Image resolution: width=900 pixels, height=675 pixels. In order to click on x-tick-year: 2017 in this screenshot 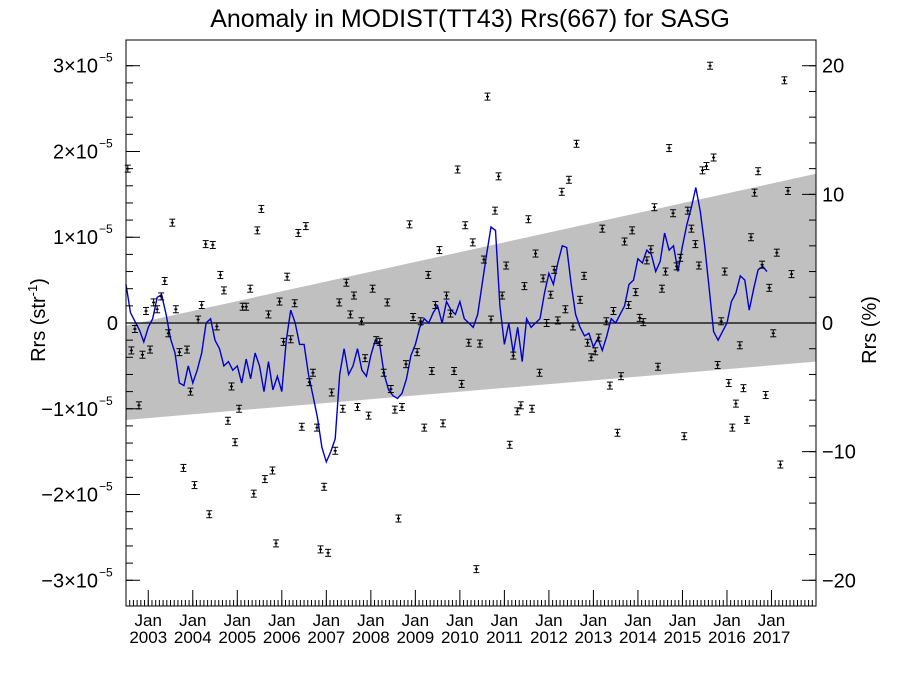, I will do `click(772, 637)`.